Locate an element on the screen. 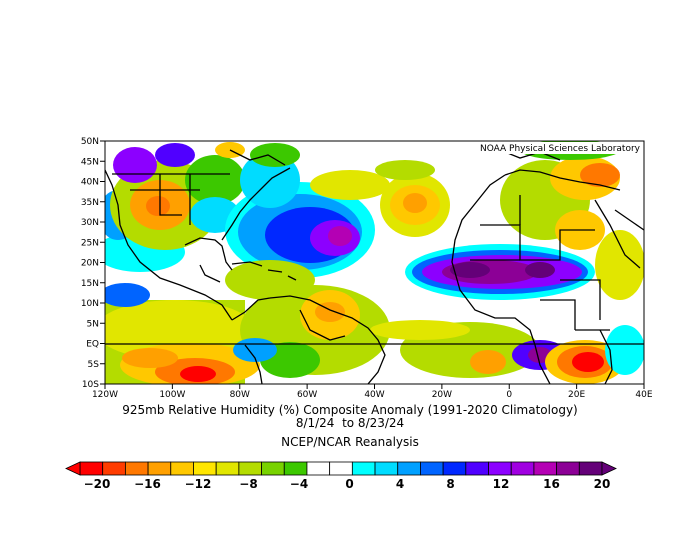 The image size is (700, 542). legend-label: 20 is located at coordinates (602, 484).